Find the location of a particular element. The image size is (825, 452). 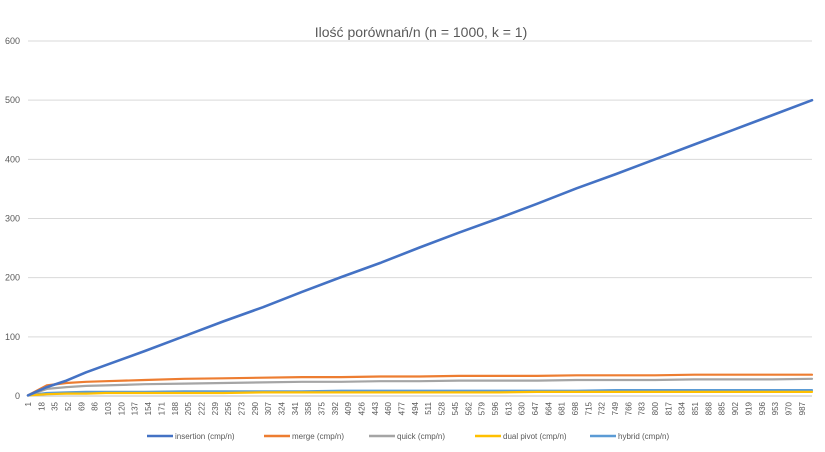

x-tick-label: 698 is located at coordinates (575, 408).